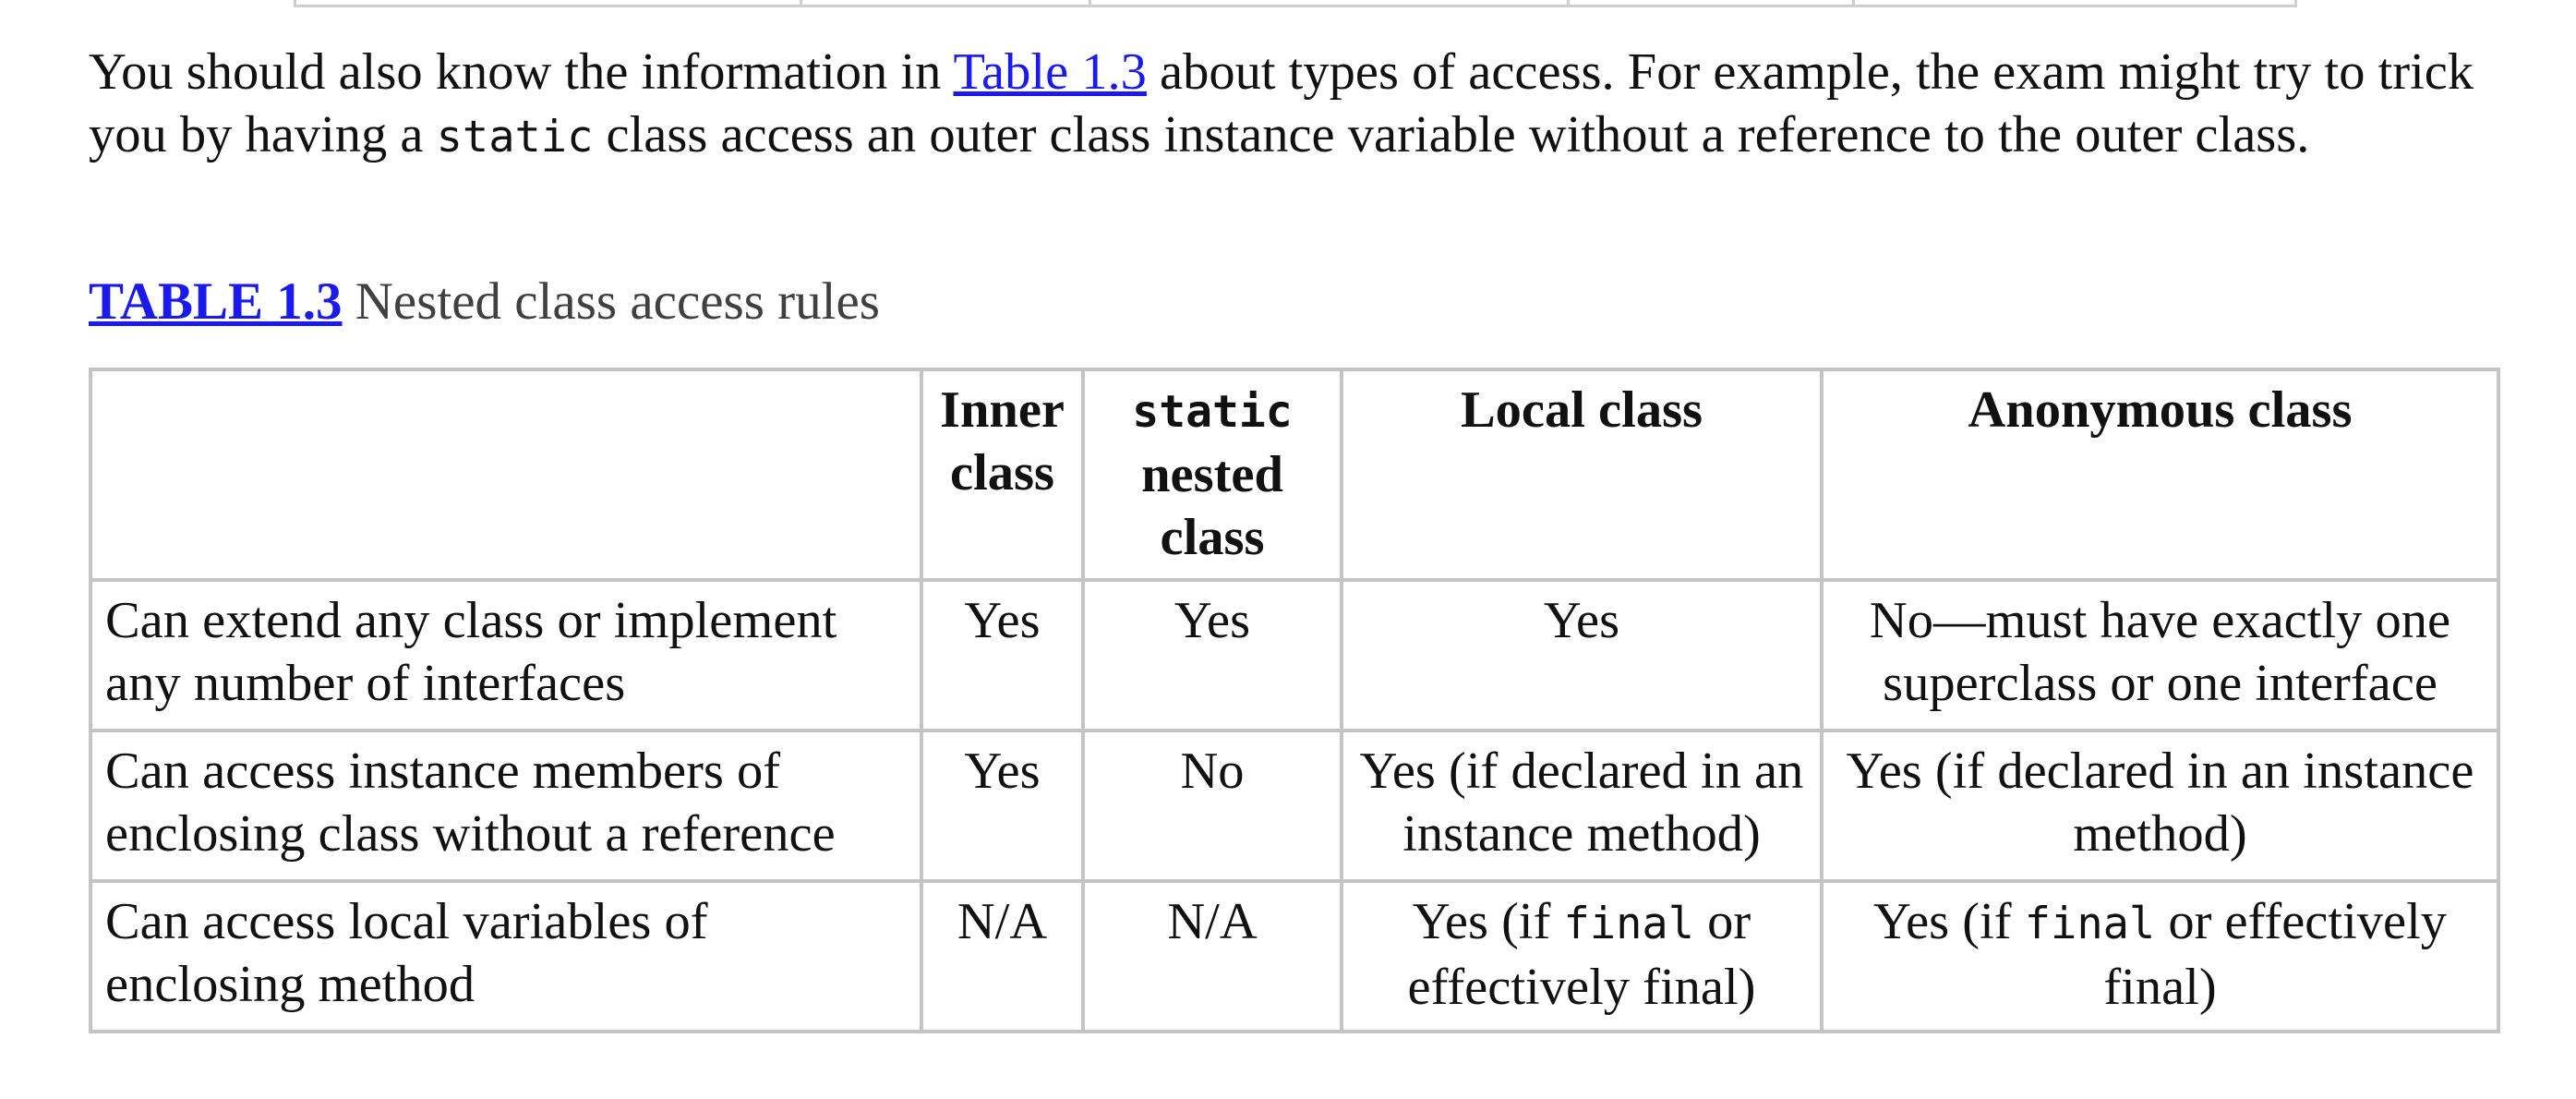 The height and width of the screenshot is (1099, 2576). I want to click on header-static-nested-class: static nested class, so click(1212, 475).